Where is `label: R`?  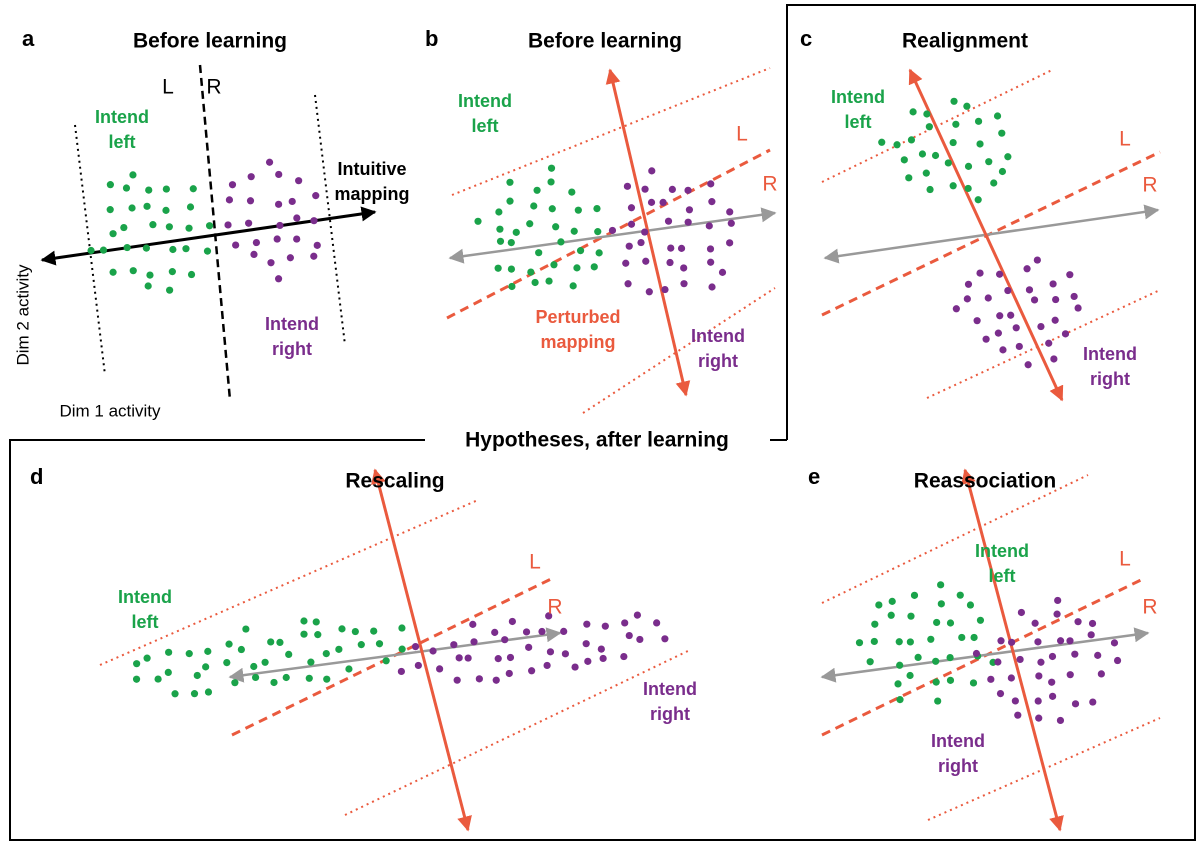
label: R is located at coordinates (1149, 185).